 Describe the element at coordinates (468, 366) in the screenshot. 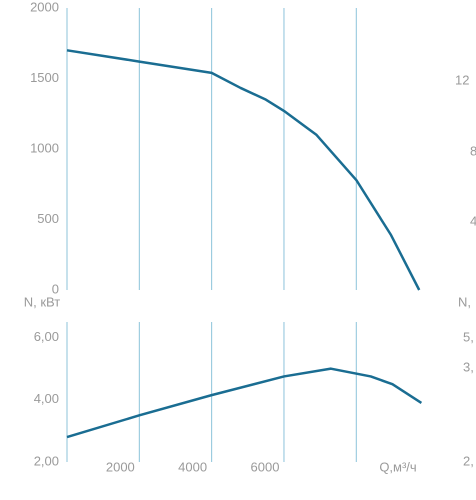

I see `cropped-label: 3,` at that location.